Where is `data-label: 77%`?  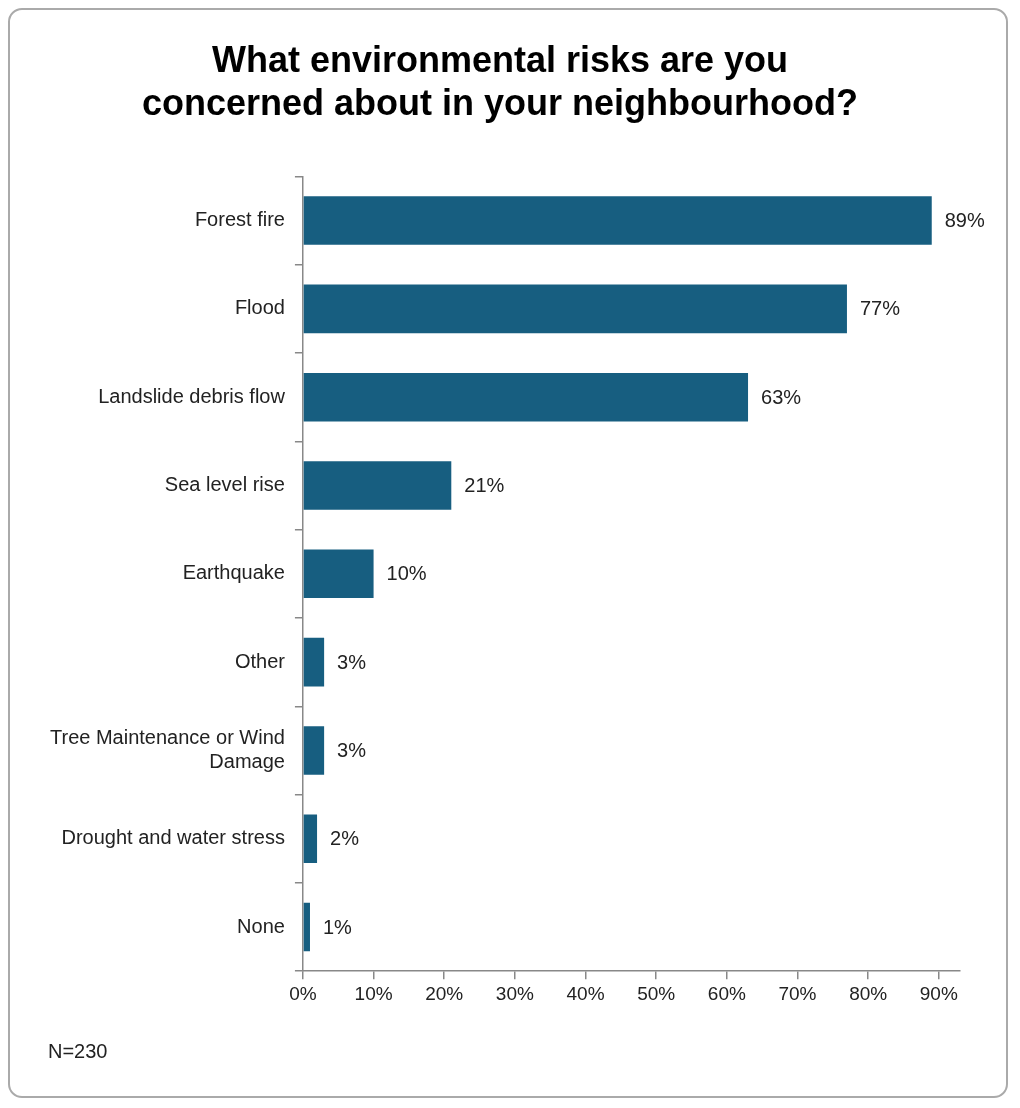
data-label: 77% is located at coordinates (880, 308).